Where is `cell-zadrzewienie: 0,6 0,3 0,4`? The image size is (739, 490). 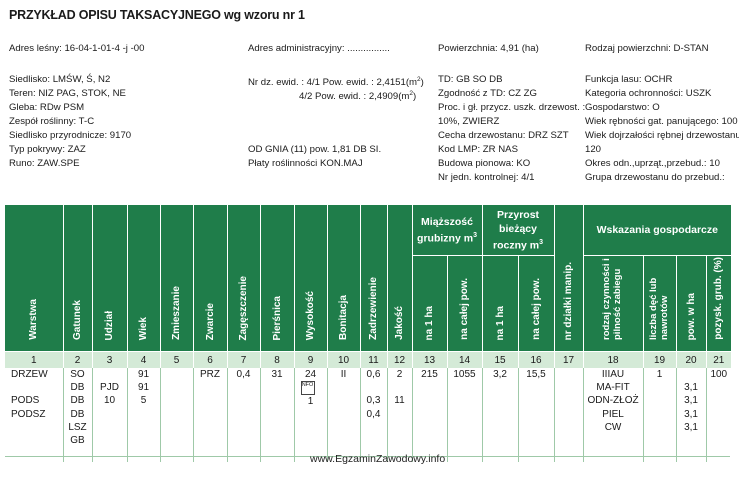 cell-zadrzewienie: 0,6 0,3 0,4 is located at coordinates (374, 415).